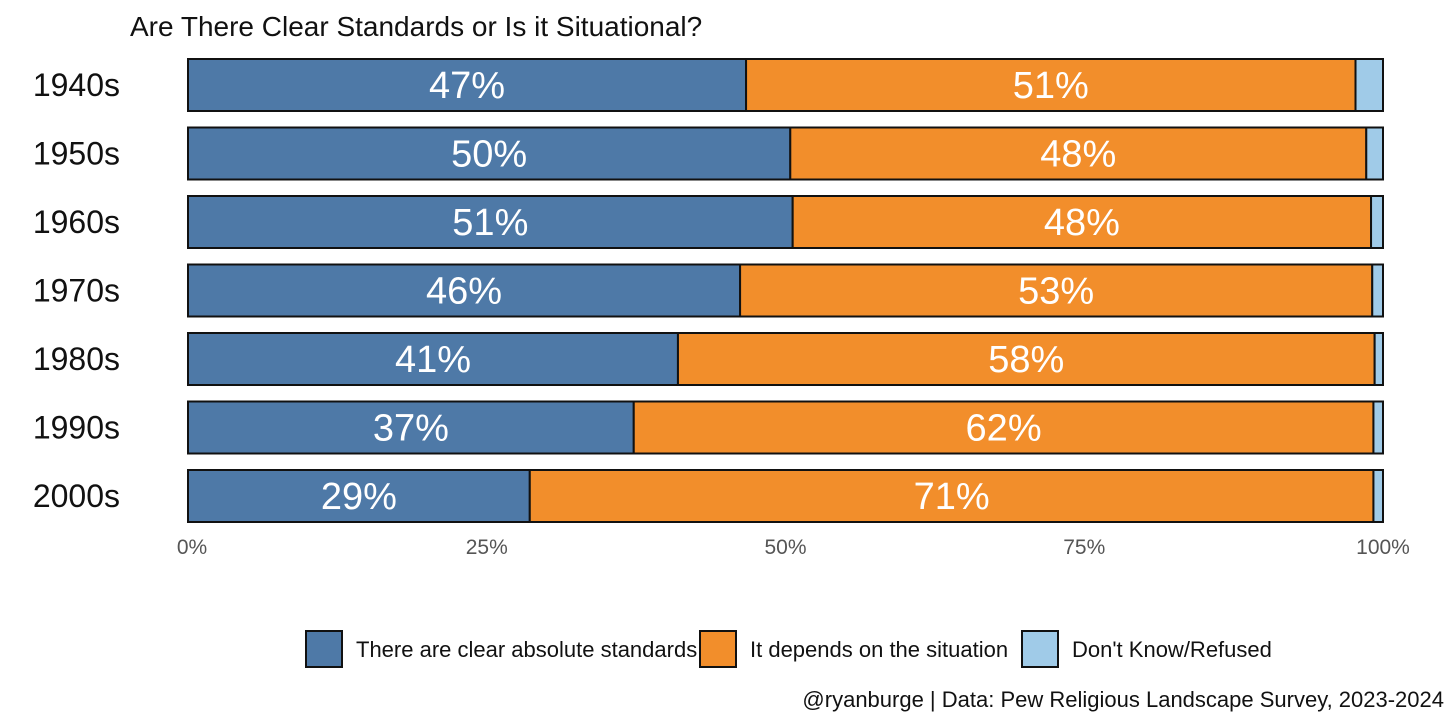 Image resolution: width=1456 pixels, height=728 pixels. I want to click on x-tick-label-2: 50%, so click(785, 547).